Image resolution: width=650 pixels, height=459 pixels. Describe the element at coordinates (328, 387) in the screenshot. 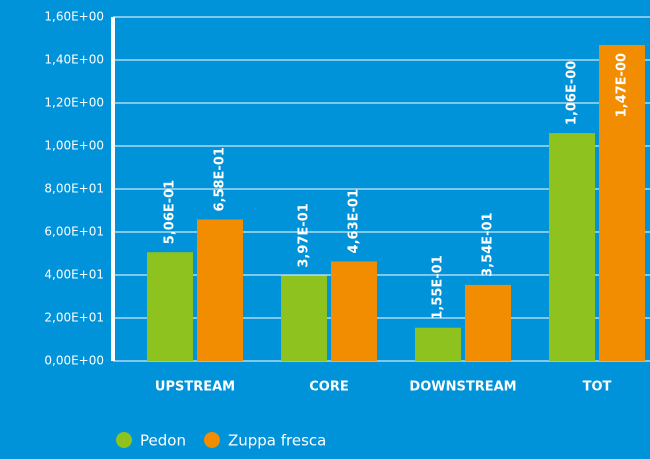

I see `x-tick-label: CORE` at that location.